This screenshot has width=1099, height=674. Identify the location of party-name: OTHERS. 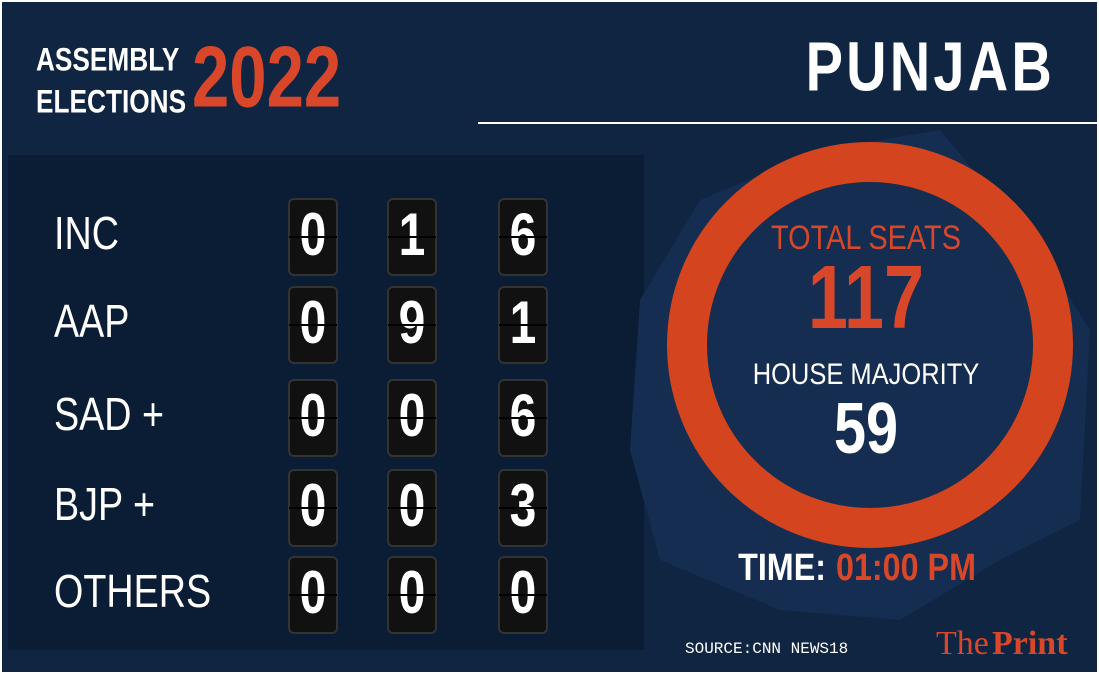
(132, 591).